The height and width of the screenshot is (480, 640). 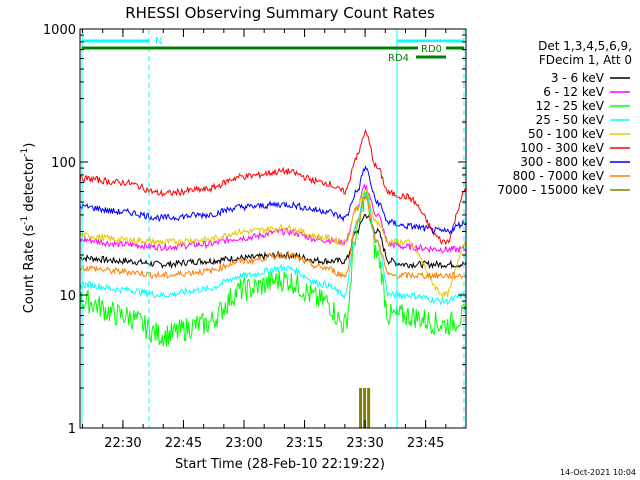 What do you see at coordinates (570, 106) in the screenshot?
I see `legend-label-3: 12 - 25 keV` at bounding box center [570, 106].